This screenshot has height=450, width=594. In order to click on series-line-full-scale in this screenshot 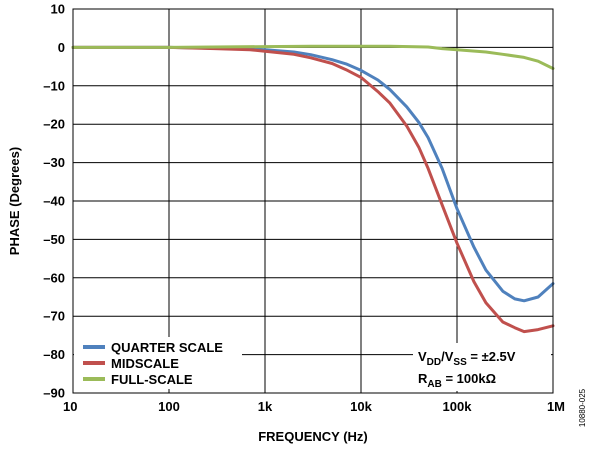, I will do `click(313, 57)`.